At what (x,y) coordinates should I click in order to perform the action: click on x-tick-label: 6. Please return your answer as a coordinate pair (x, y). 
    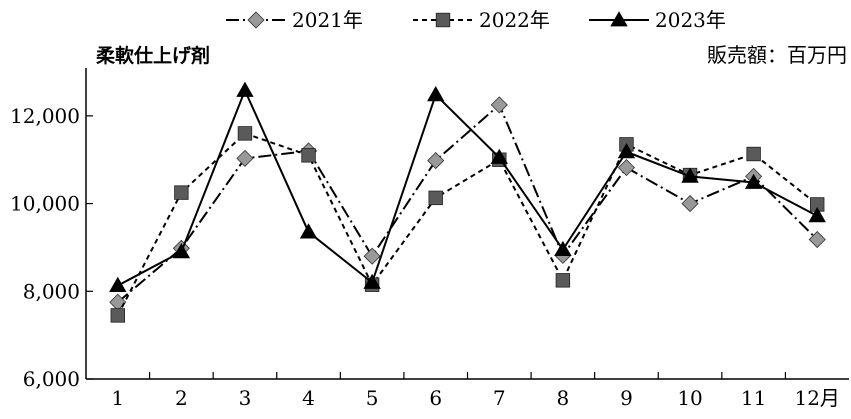
    Looking at the image, I should click on (435, 398).